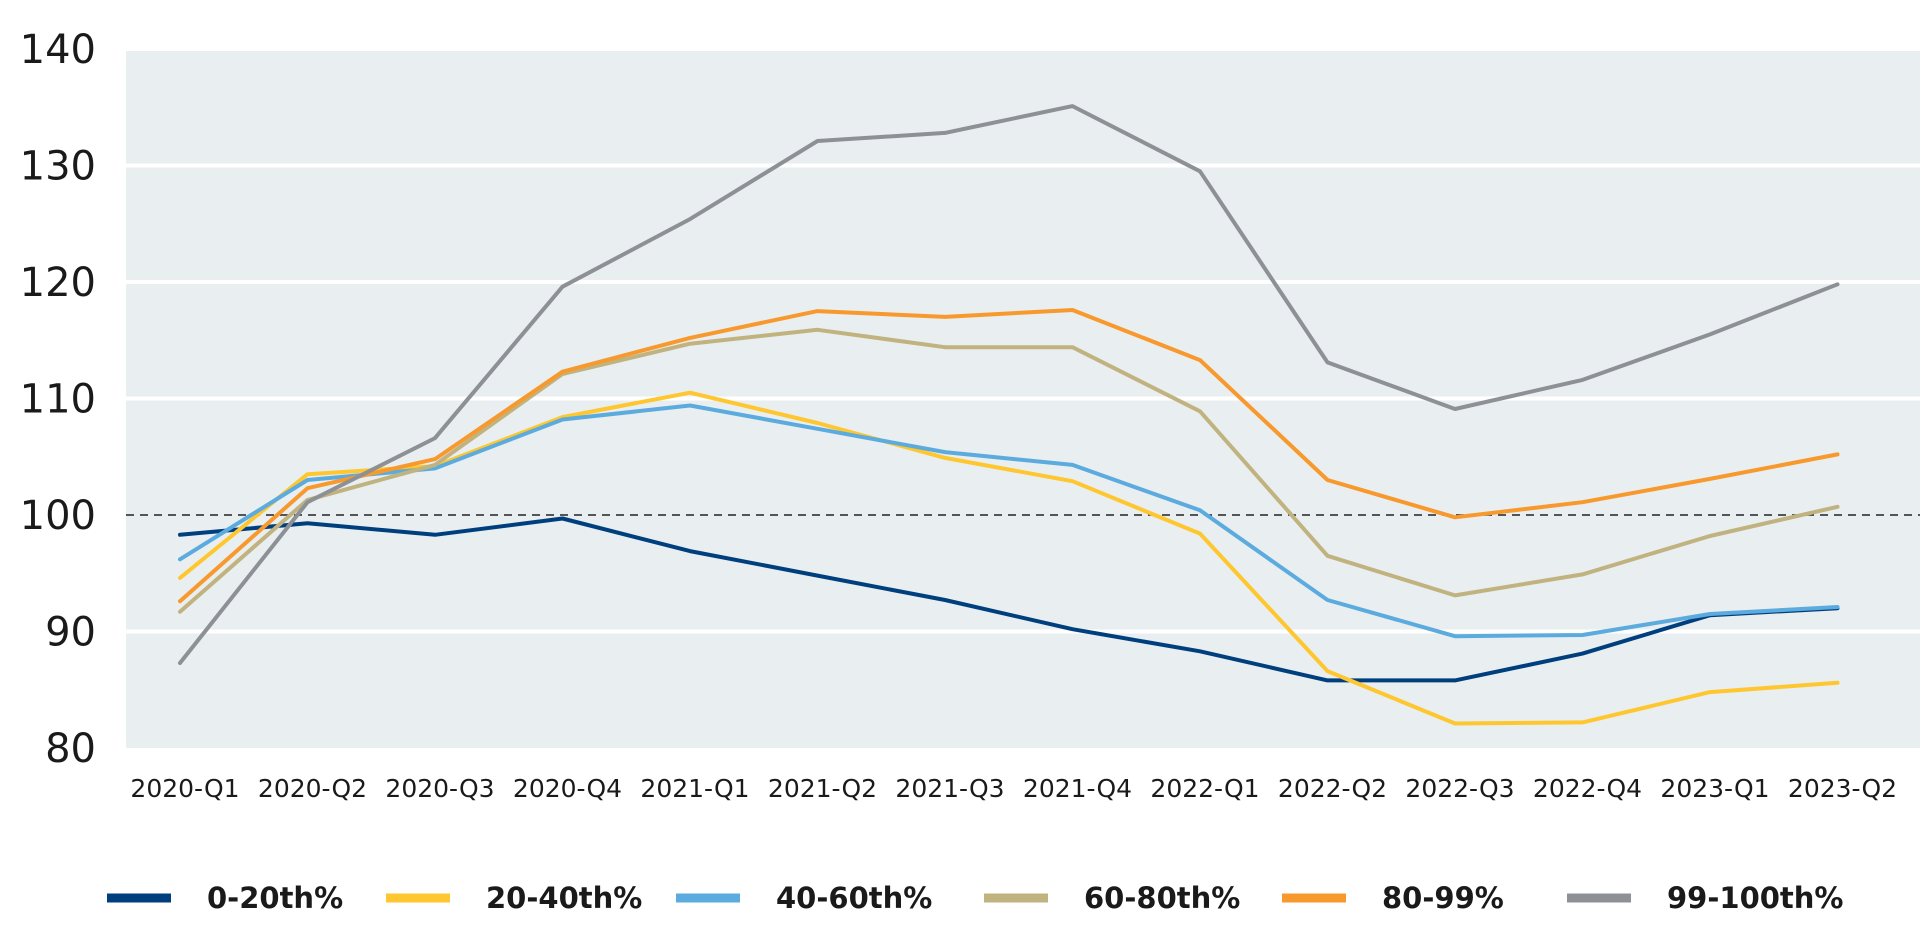  I want to click on y-tick-label: 120, so click(58, 283).